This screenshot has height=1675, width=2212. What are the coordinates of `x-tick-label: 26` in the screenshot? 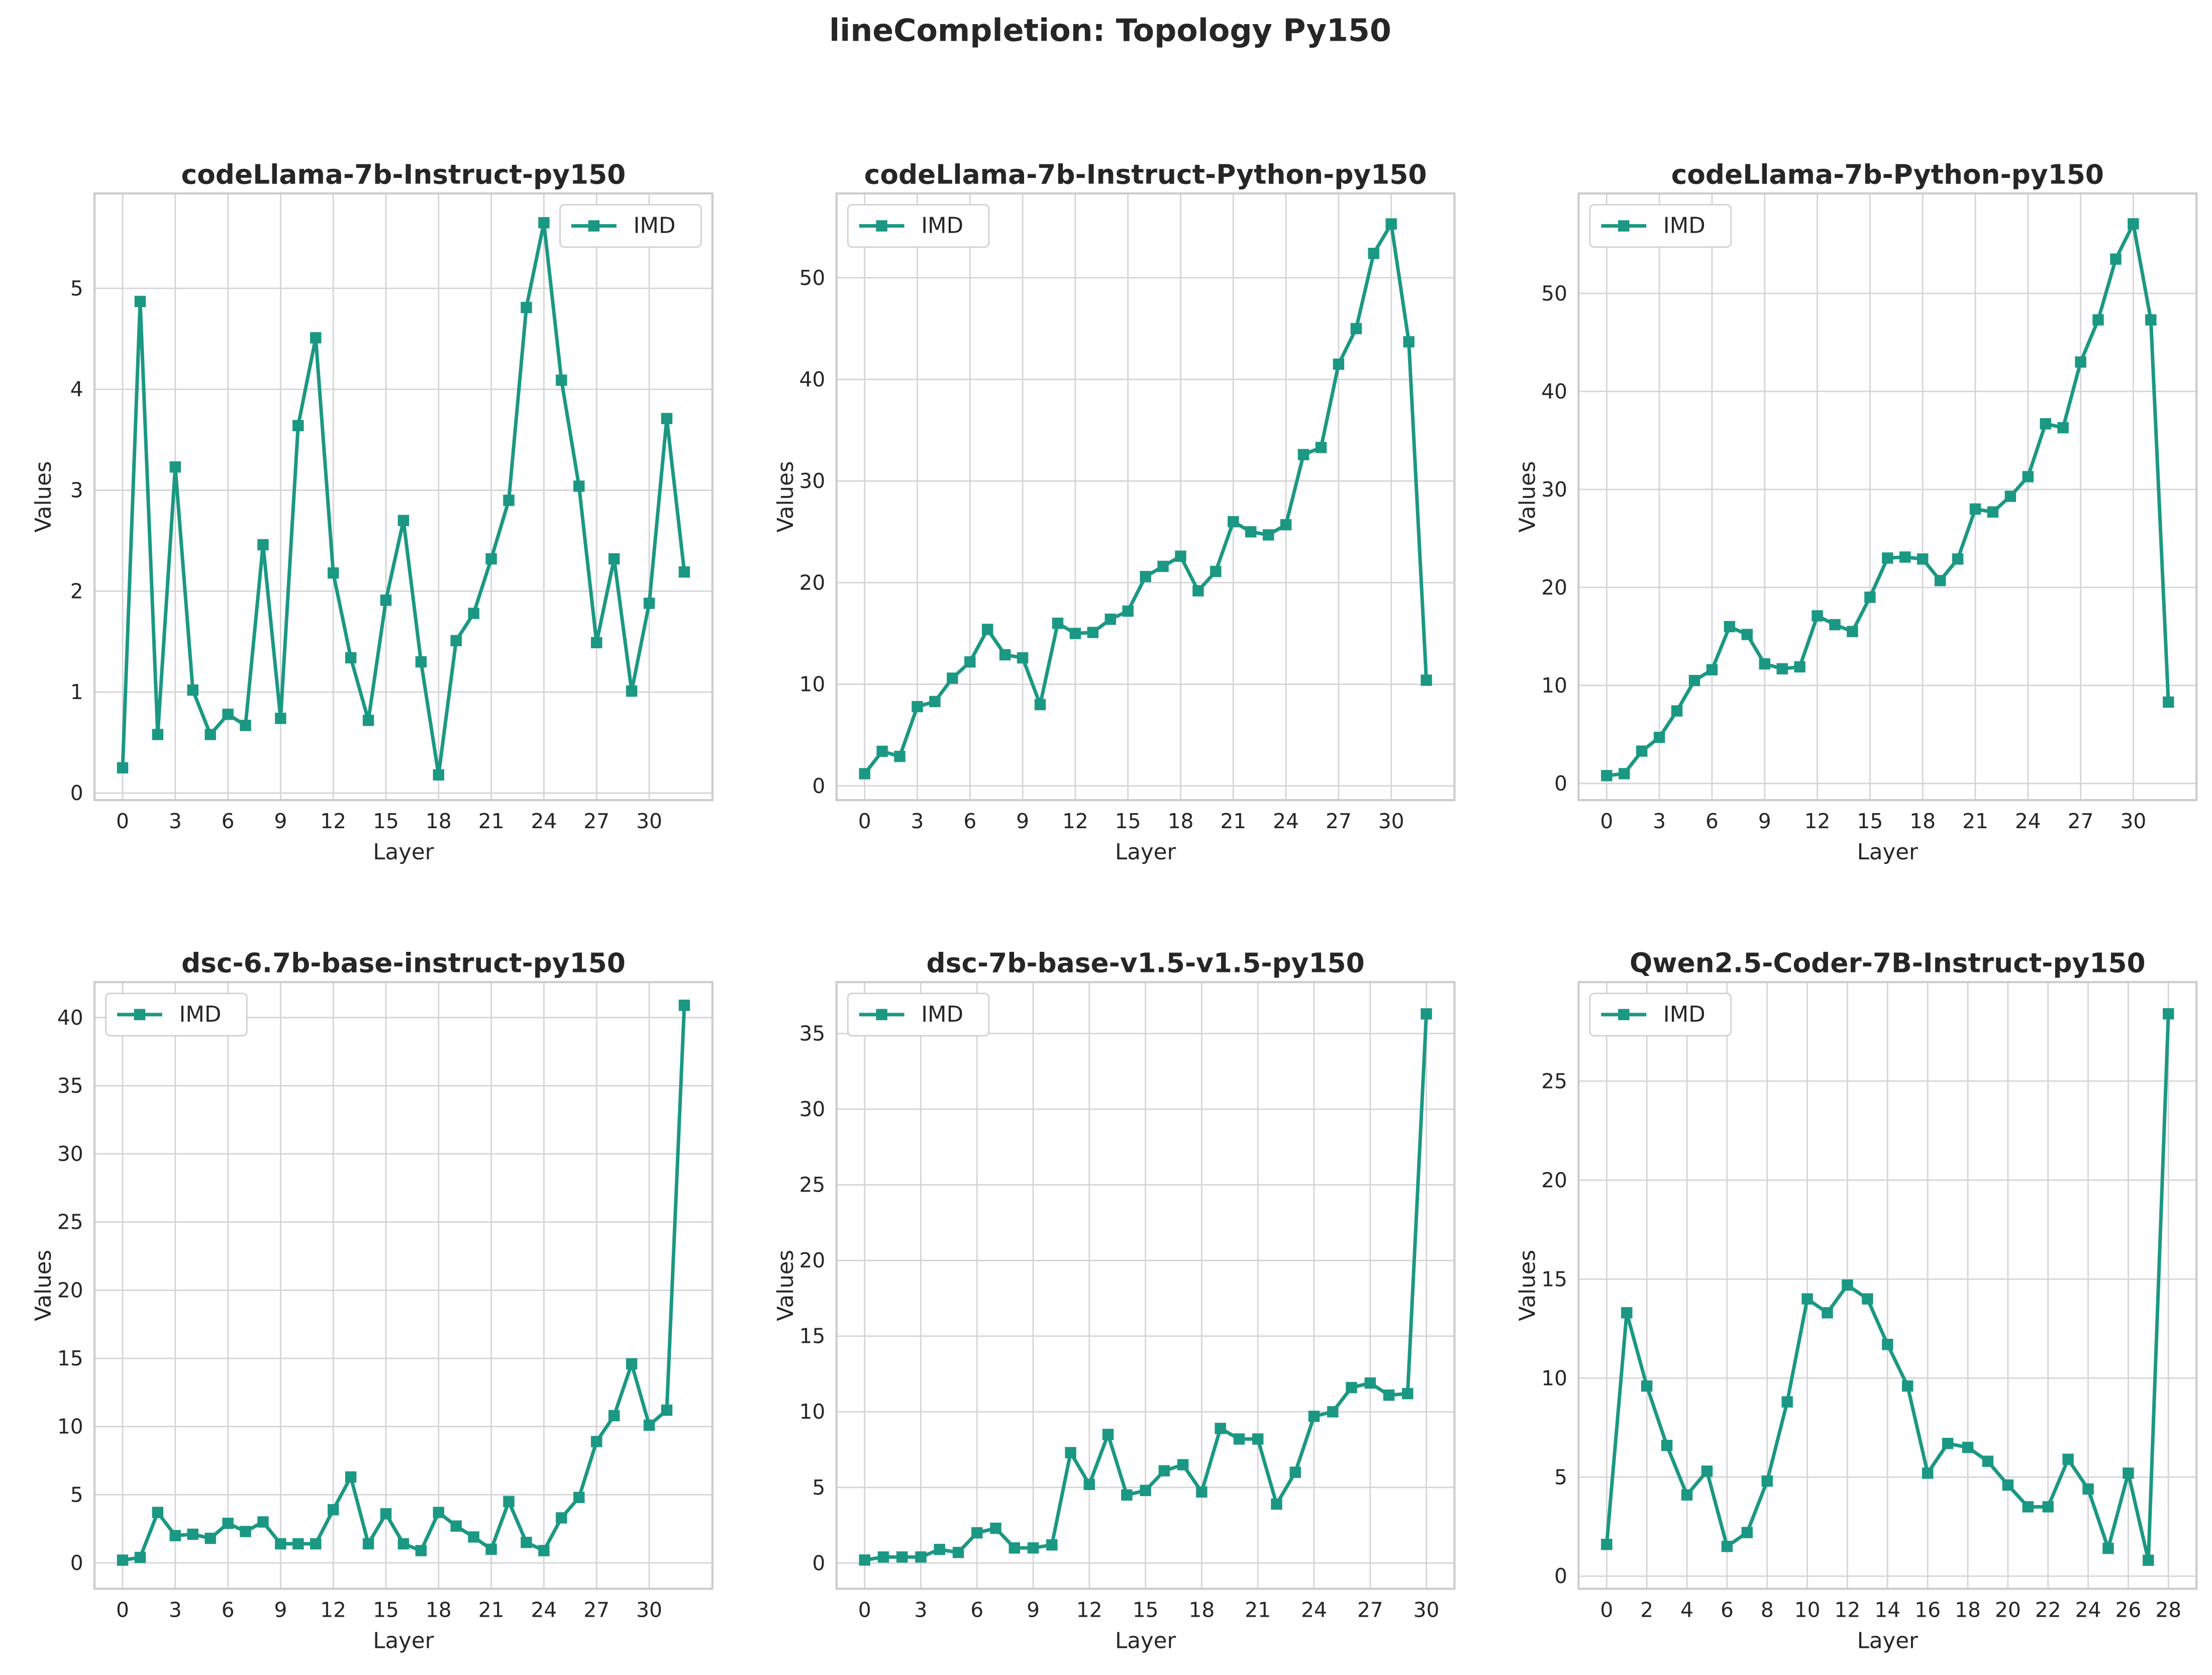 It's located at (2128, 1610).